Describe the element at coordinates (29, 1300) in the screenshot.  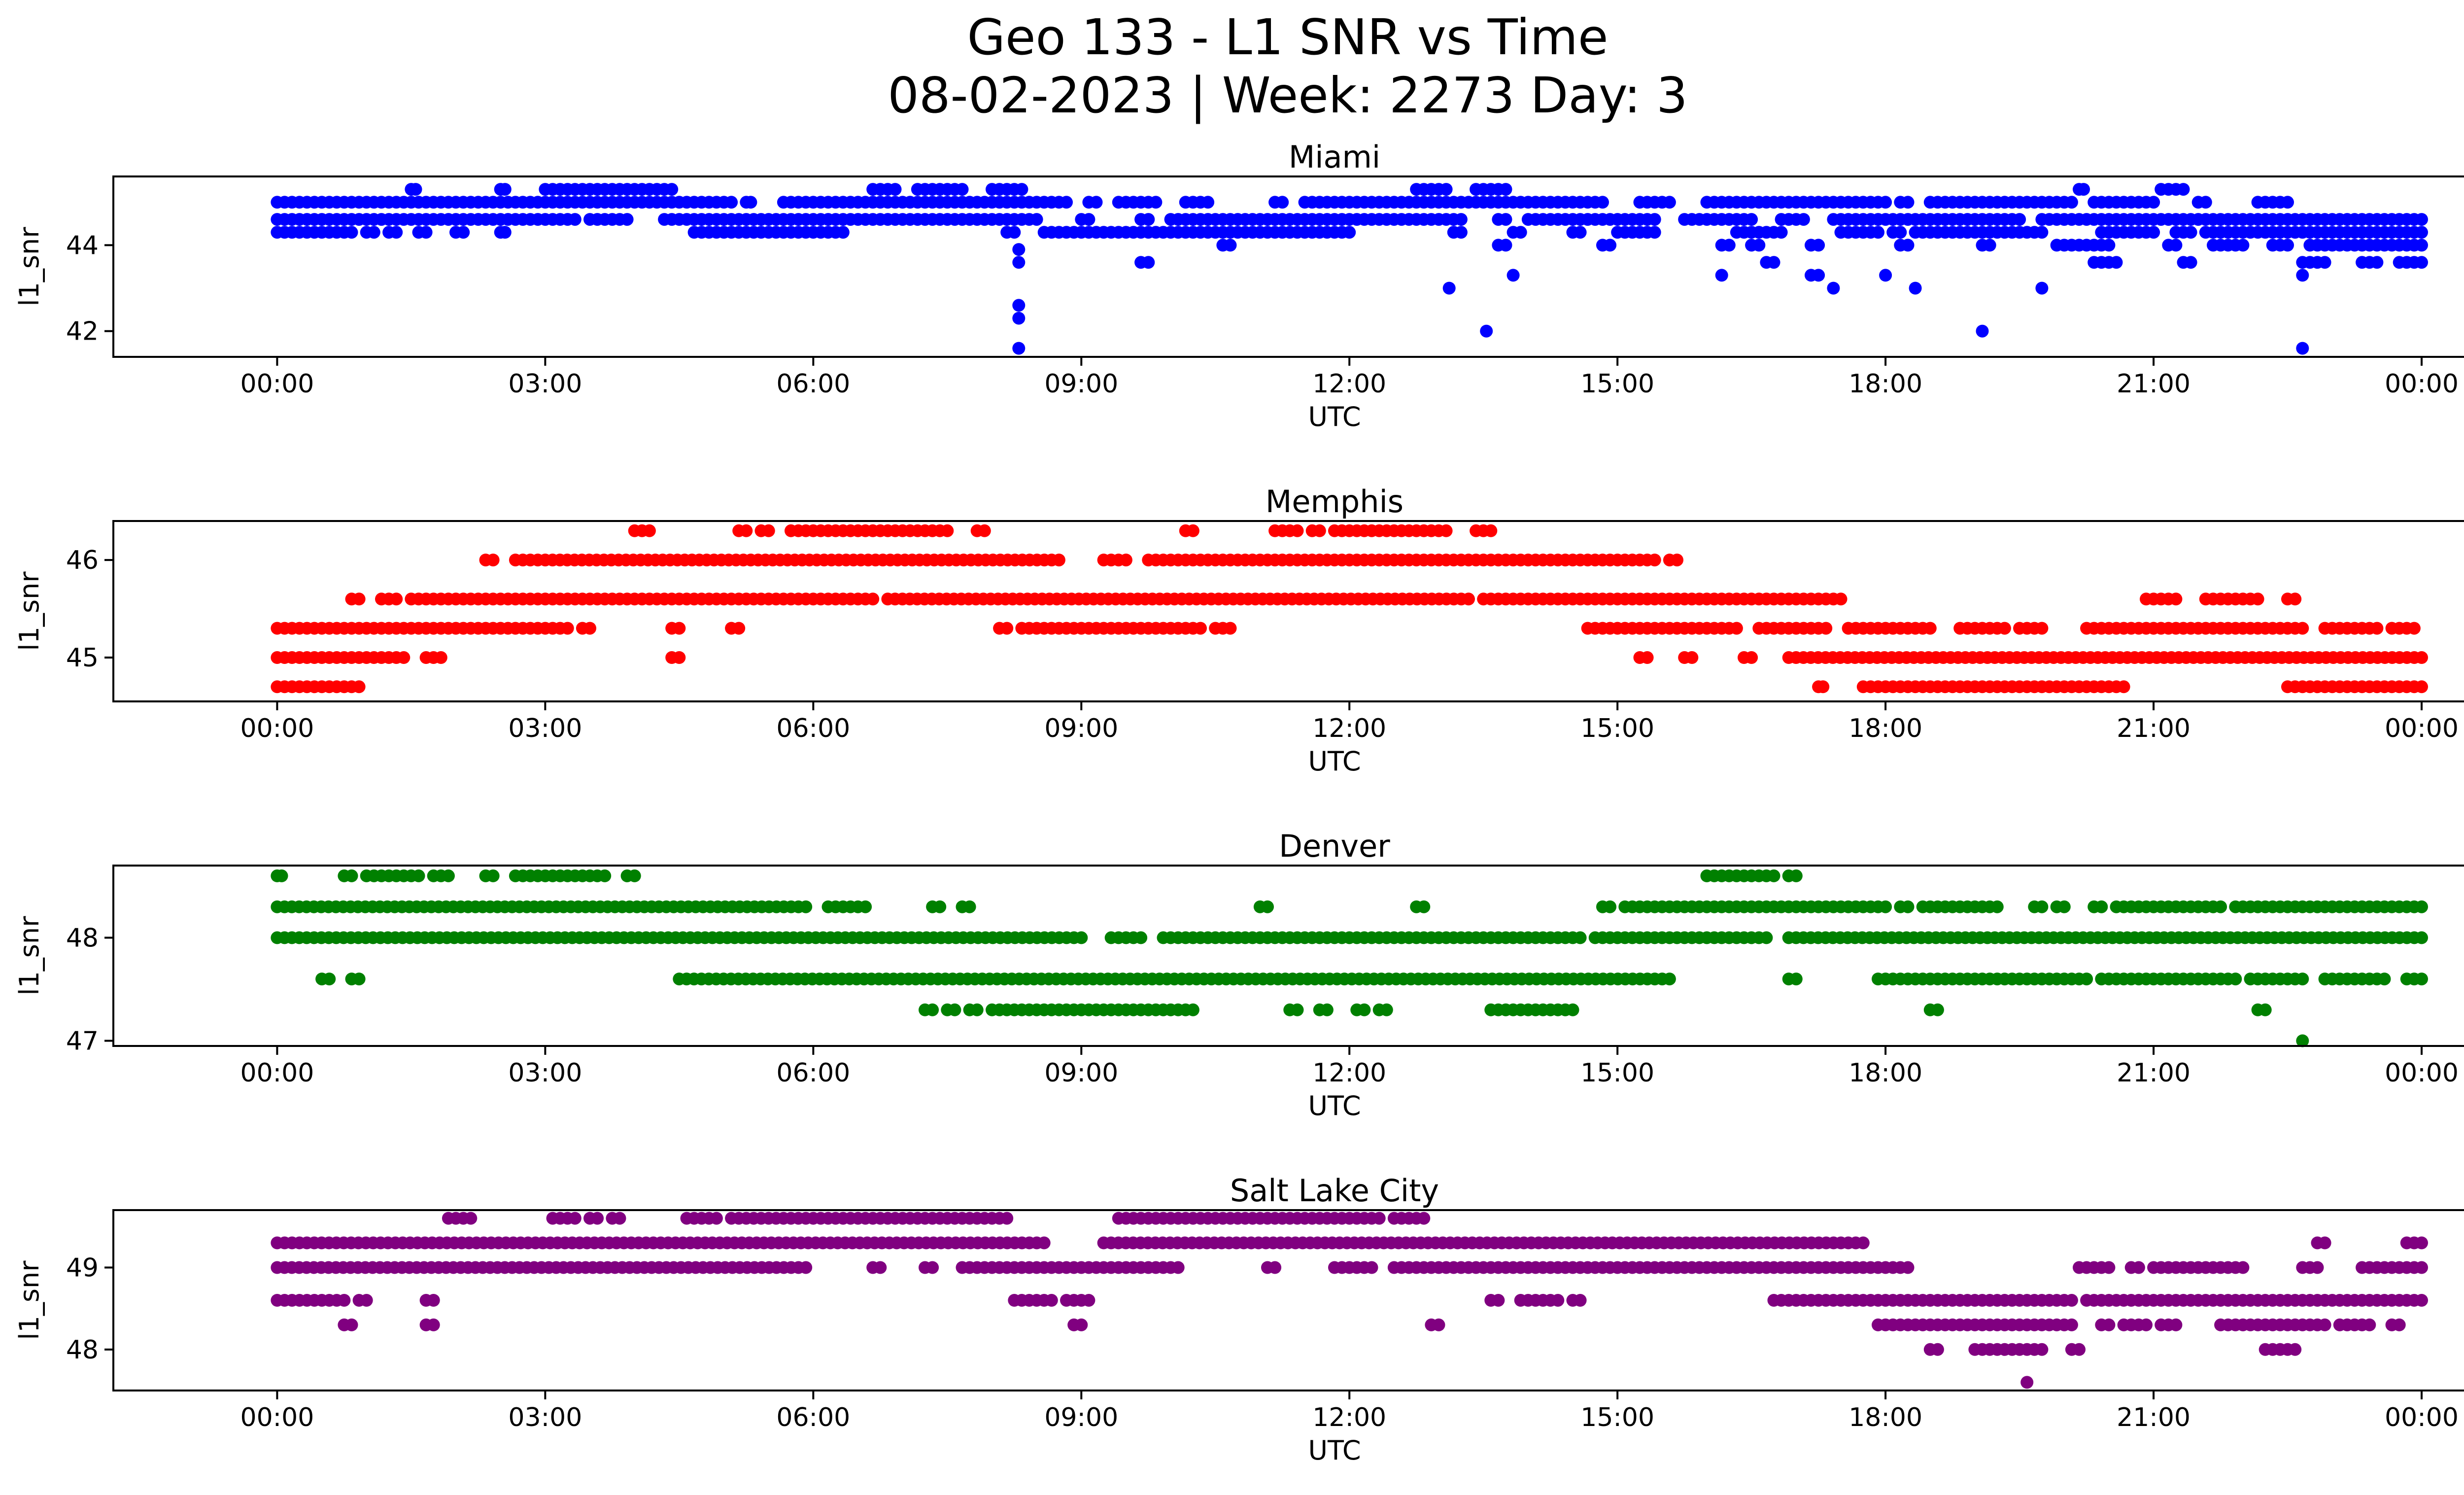
I see `salt-lake-city-y-axis-label: l1_snr` at that location.